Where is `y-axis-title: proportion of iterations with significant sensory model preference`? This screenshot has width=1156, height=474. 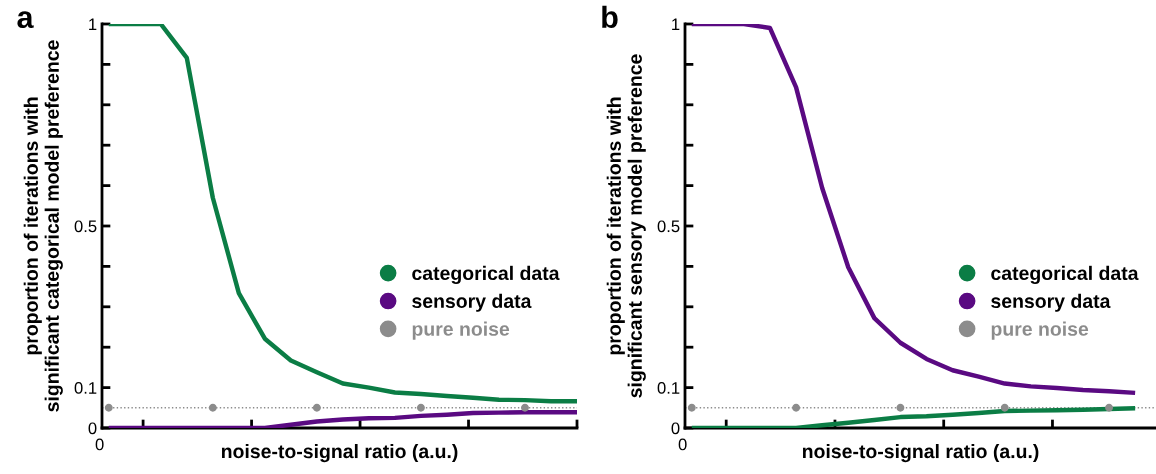 y-axis-title: proportion of iterations with significant sensory model preference is located at coordinates (626, 226).